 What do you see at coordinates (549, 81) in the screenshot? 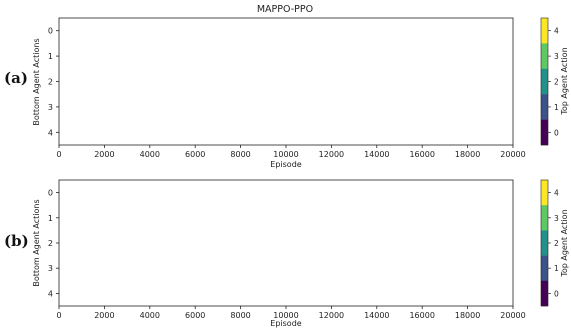
I see `colorbar-a: 0 1 2 3 4` at bounding box center [549, 81].